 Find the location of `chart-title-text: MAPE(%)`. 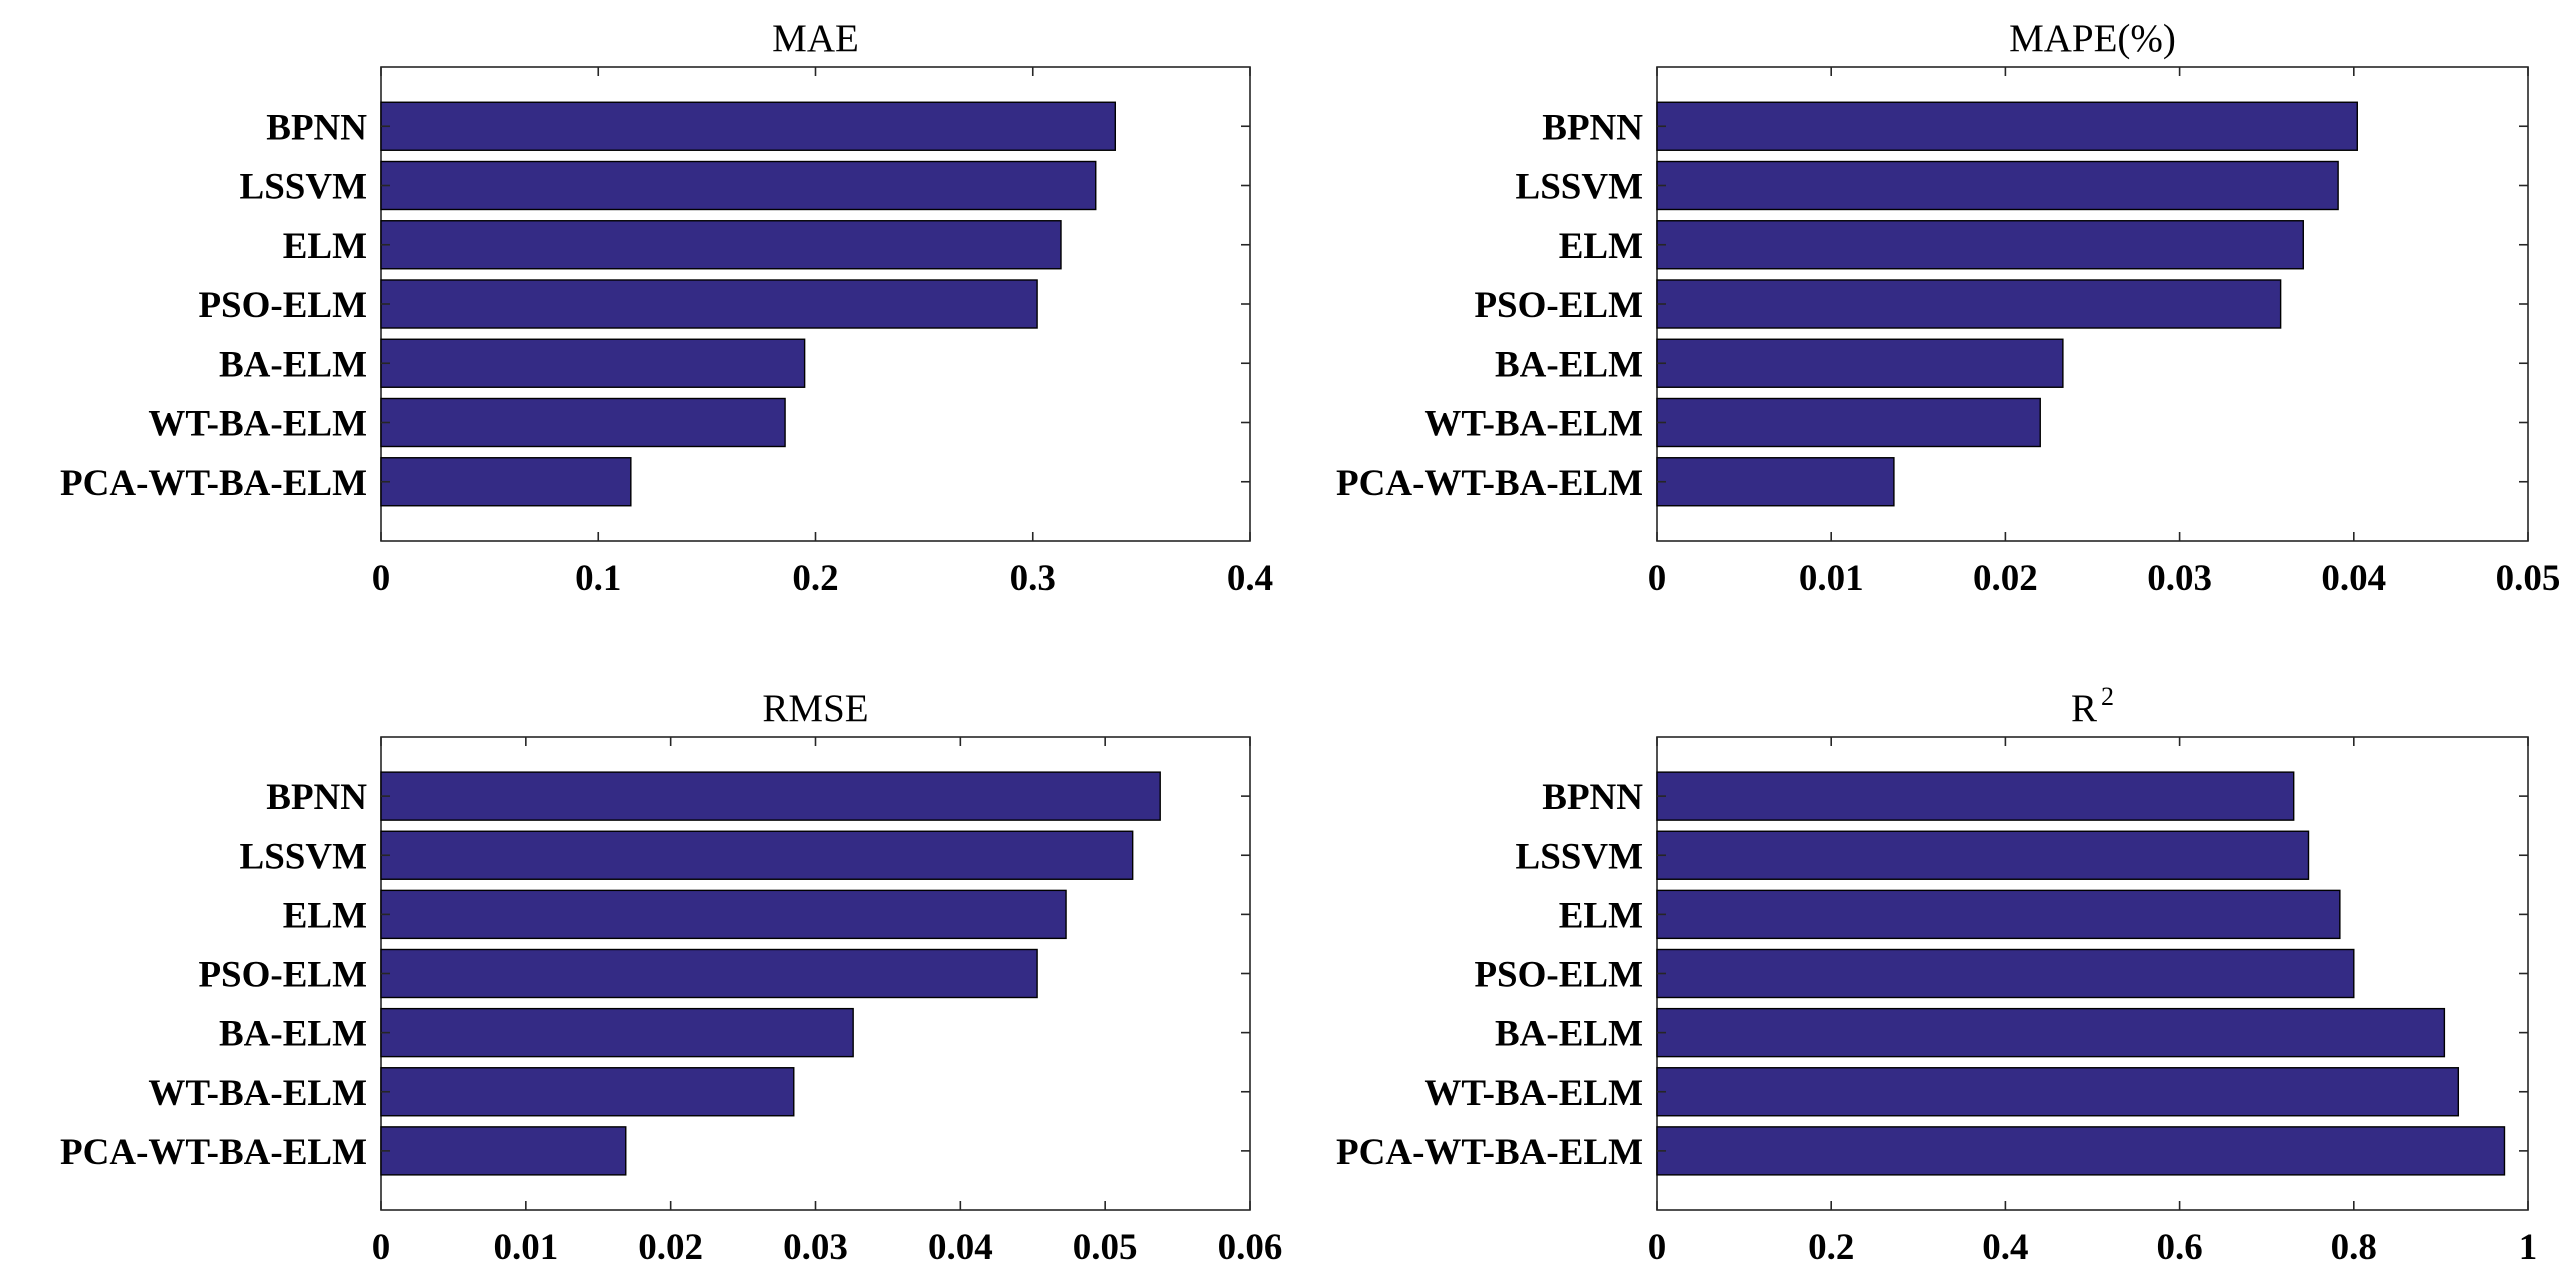

chart-title-text: MAPE(%) is located at coordinates (2092, 38).